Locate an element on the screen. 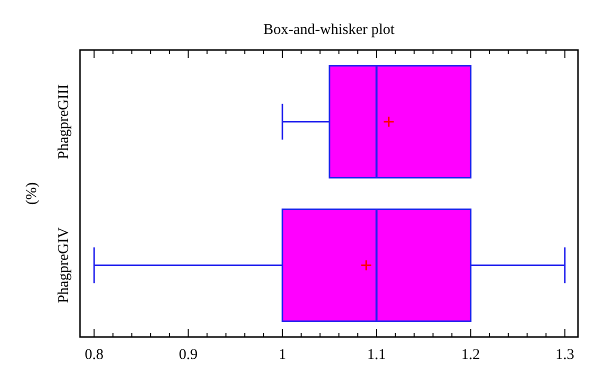  x-tick-label: 0.8 is located at coordinates (94, 355).